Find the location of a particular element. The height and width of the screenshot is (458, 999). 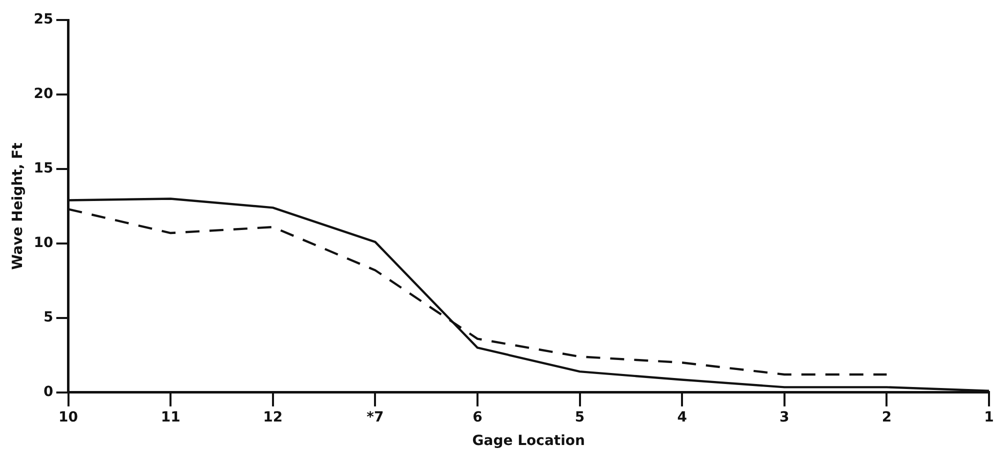

x-tick-label: *7 is located at coordinates (375, 417).